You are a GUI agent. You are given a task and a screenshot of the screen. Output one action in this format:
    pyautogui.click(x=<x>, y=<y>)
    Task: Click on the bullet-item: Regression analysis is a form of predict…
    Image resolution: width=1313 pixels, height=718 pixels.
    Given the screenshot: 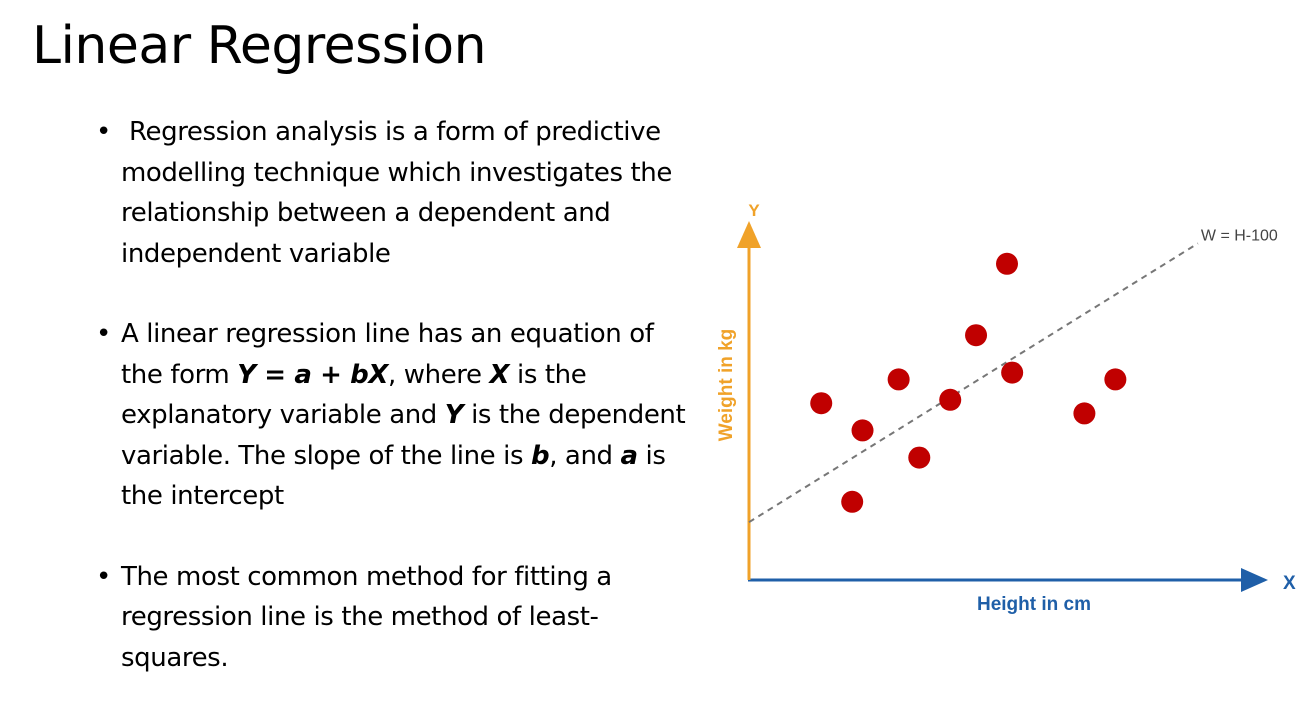 What is the action you would take?
    pyautogui.click(x=398, y=193)
    